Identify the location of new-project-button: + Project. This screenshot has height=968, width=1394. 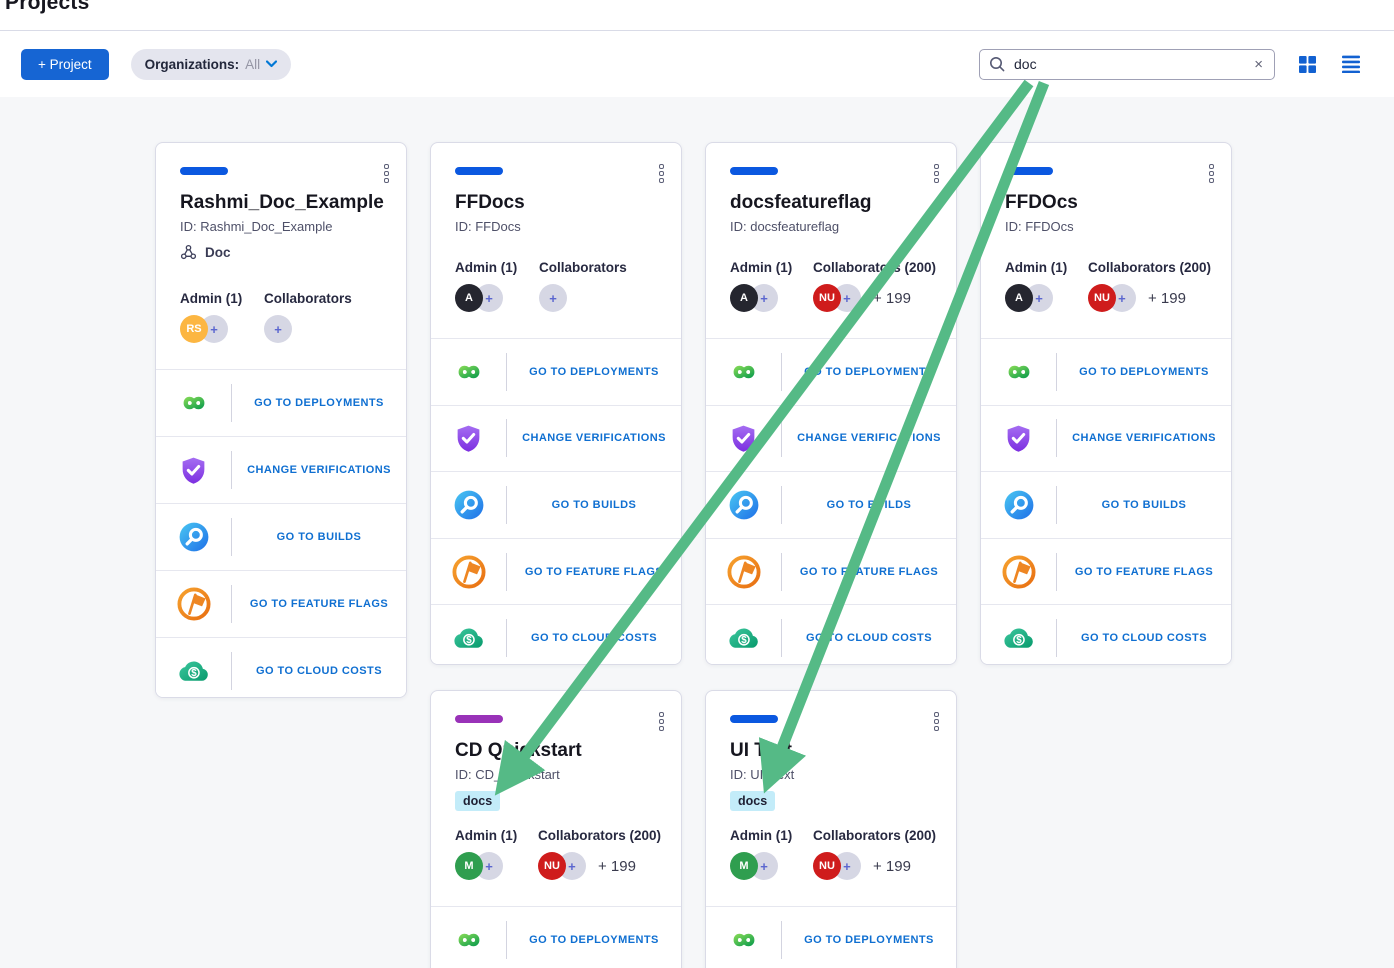
(65, 64).